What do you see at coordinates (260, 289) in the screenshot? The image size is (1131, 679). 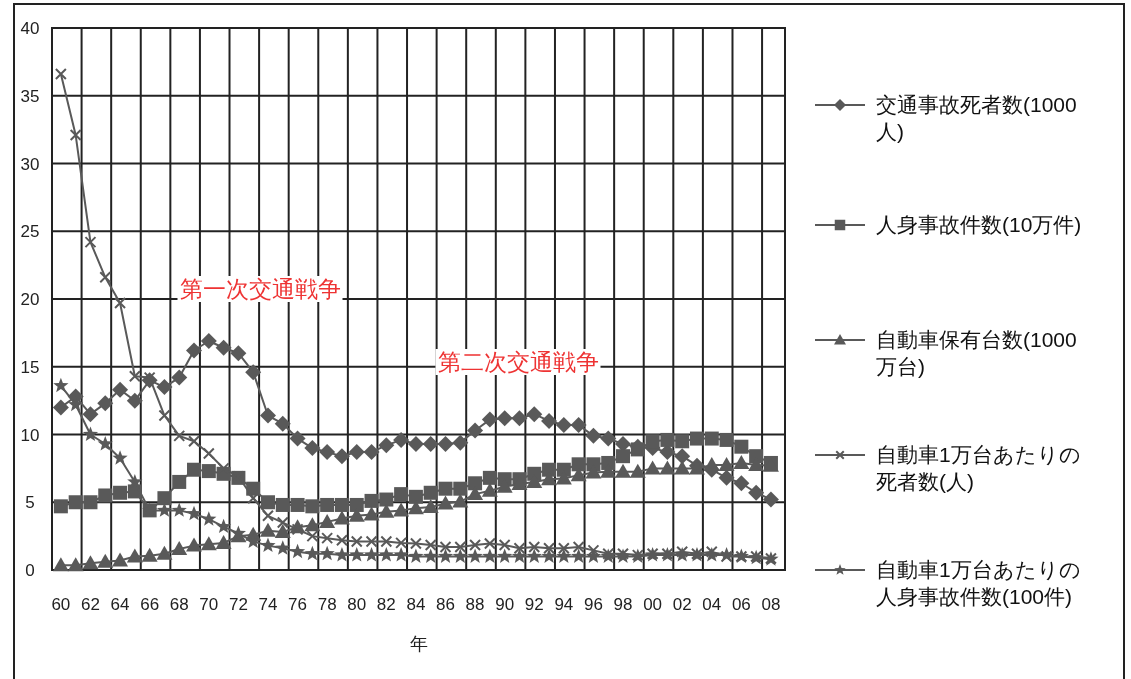 I see `annotation: 第一次交通戦争` at bounding box center [260, 289].